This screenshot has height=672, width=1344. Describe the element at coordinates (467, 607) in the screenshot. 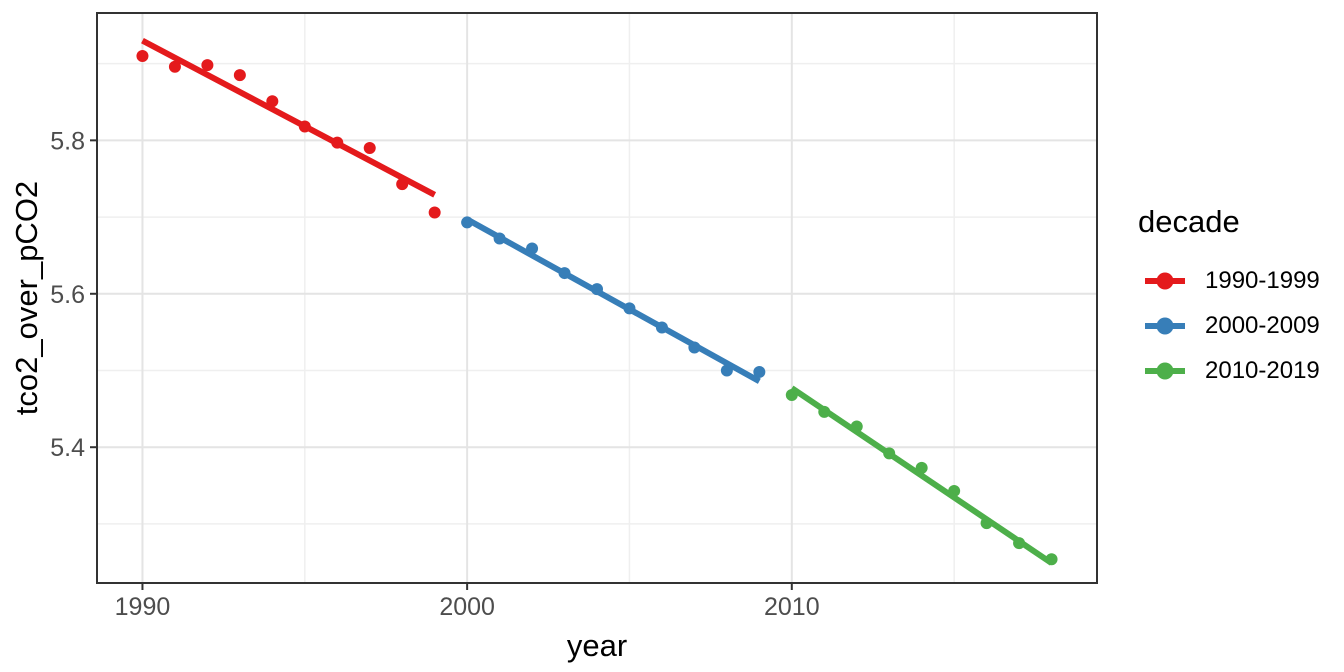

I see `x-axis-tick-label: 2000` at that location.